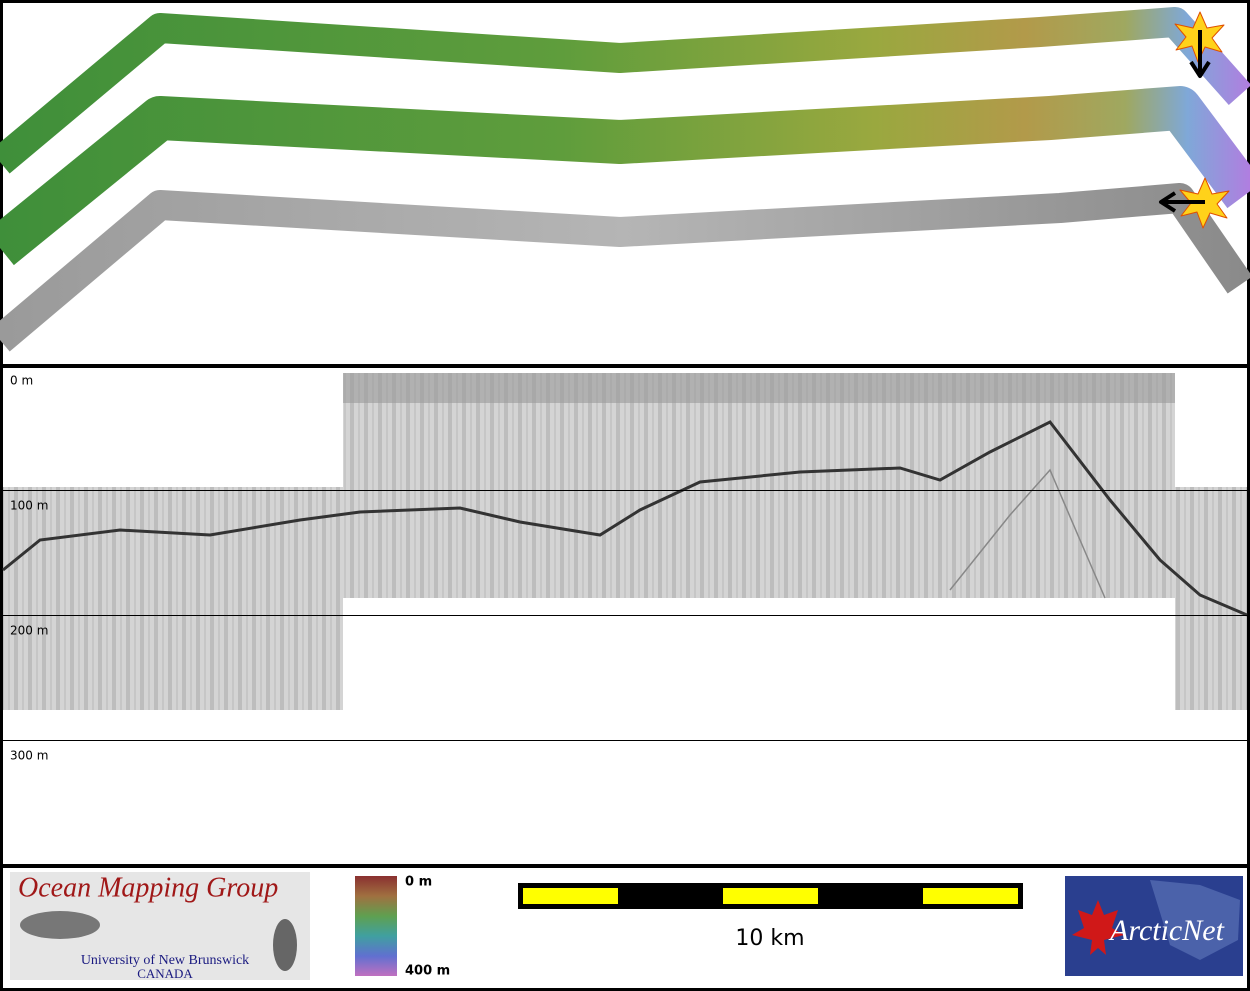 The height and width of the screenshot is (991, 1250). Describe the element at coordinates (769, 938) in the screenshot. I see `scale-bar-label: 10 km` at that location.